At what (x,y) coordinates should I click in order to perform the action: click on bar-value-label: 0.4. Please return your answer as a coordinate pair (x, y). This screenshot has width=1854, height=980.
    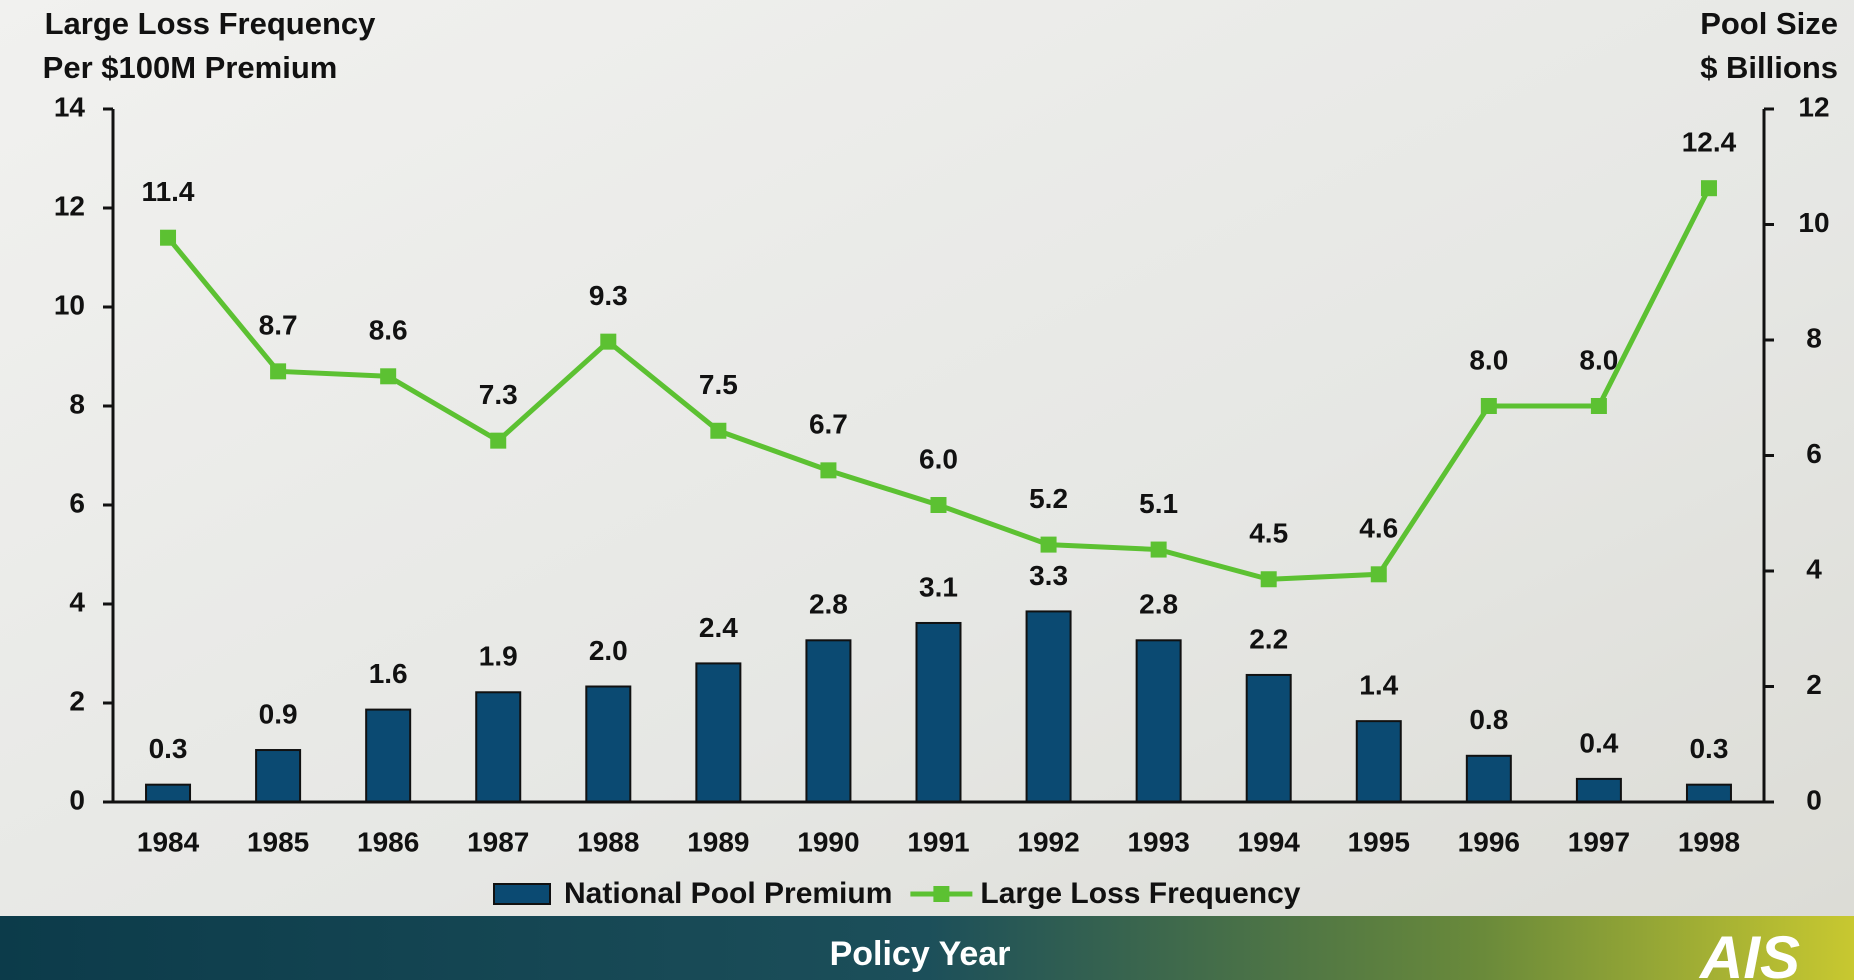
    Looking at the image, I should click on (1598, 742).